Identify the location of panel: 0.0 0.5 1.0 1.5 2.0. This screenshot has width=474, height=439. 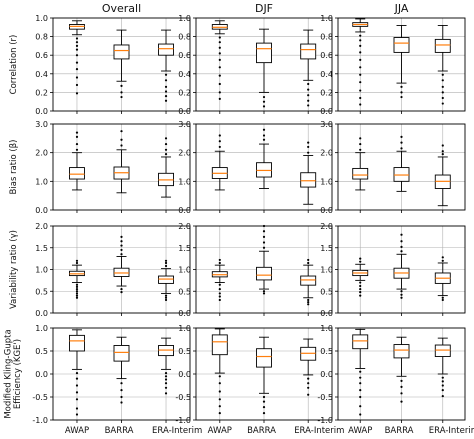
(393, 270).